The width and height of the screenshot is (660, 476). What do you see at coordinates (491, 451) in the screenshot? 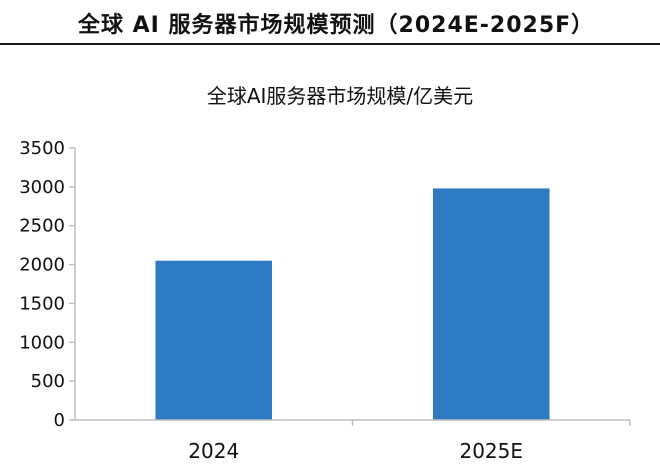
I see `x-axis-category-label: 2025E` at bounding box center [491, 451].